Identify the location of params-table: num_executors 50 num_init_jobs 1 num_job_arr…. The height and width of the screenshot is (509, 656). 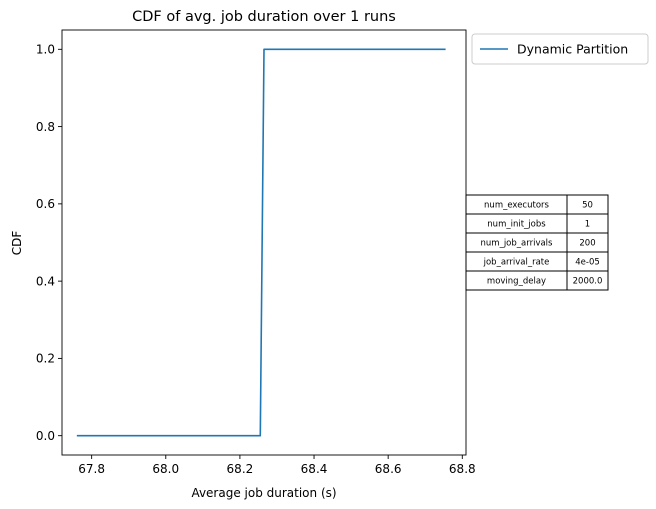
(537, 242).